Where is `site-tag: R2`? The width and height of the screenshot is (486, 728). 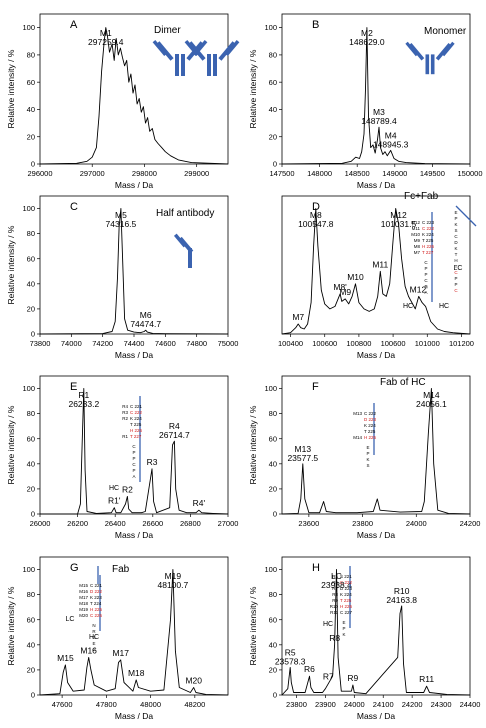 site-tag: R2 is located at coordinates (125, 418).